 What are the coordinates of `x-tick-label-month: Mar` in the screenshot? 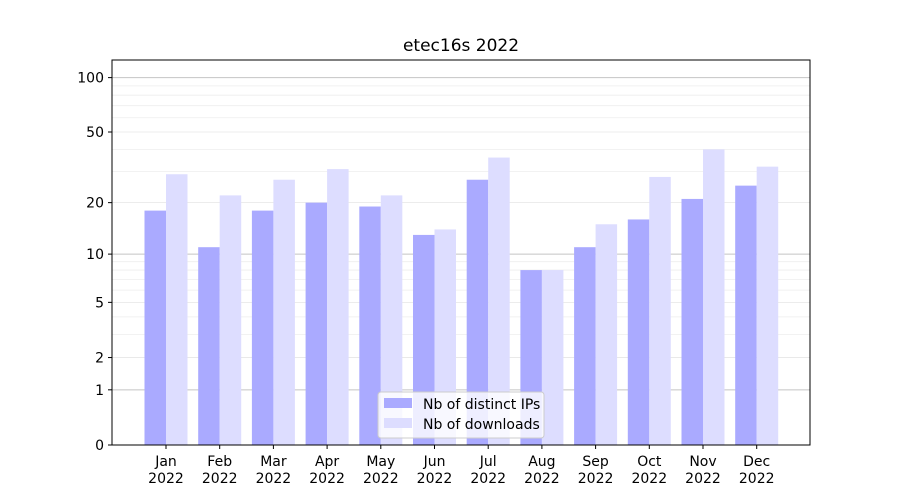 It's located at (273, 462).